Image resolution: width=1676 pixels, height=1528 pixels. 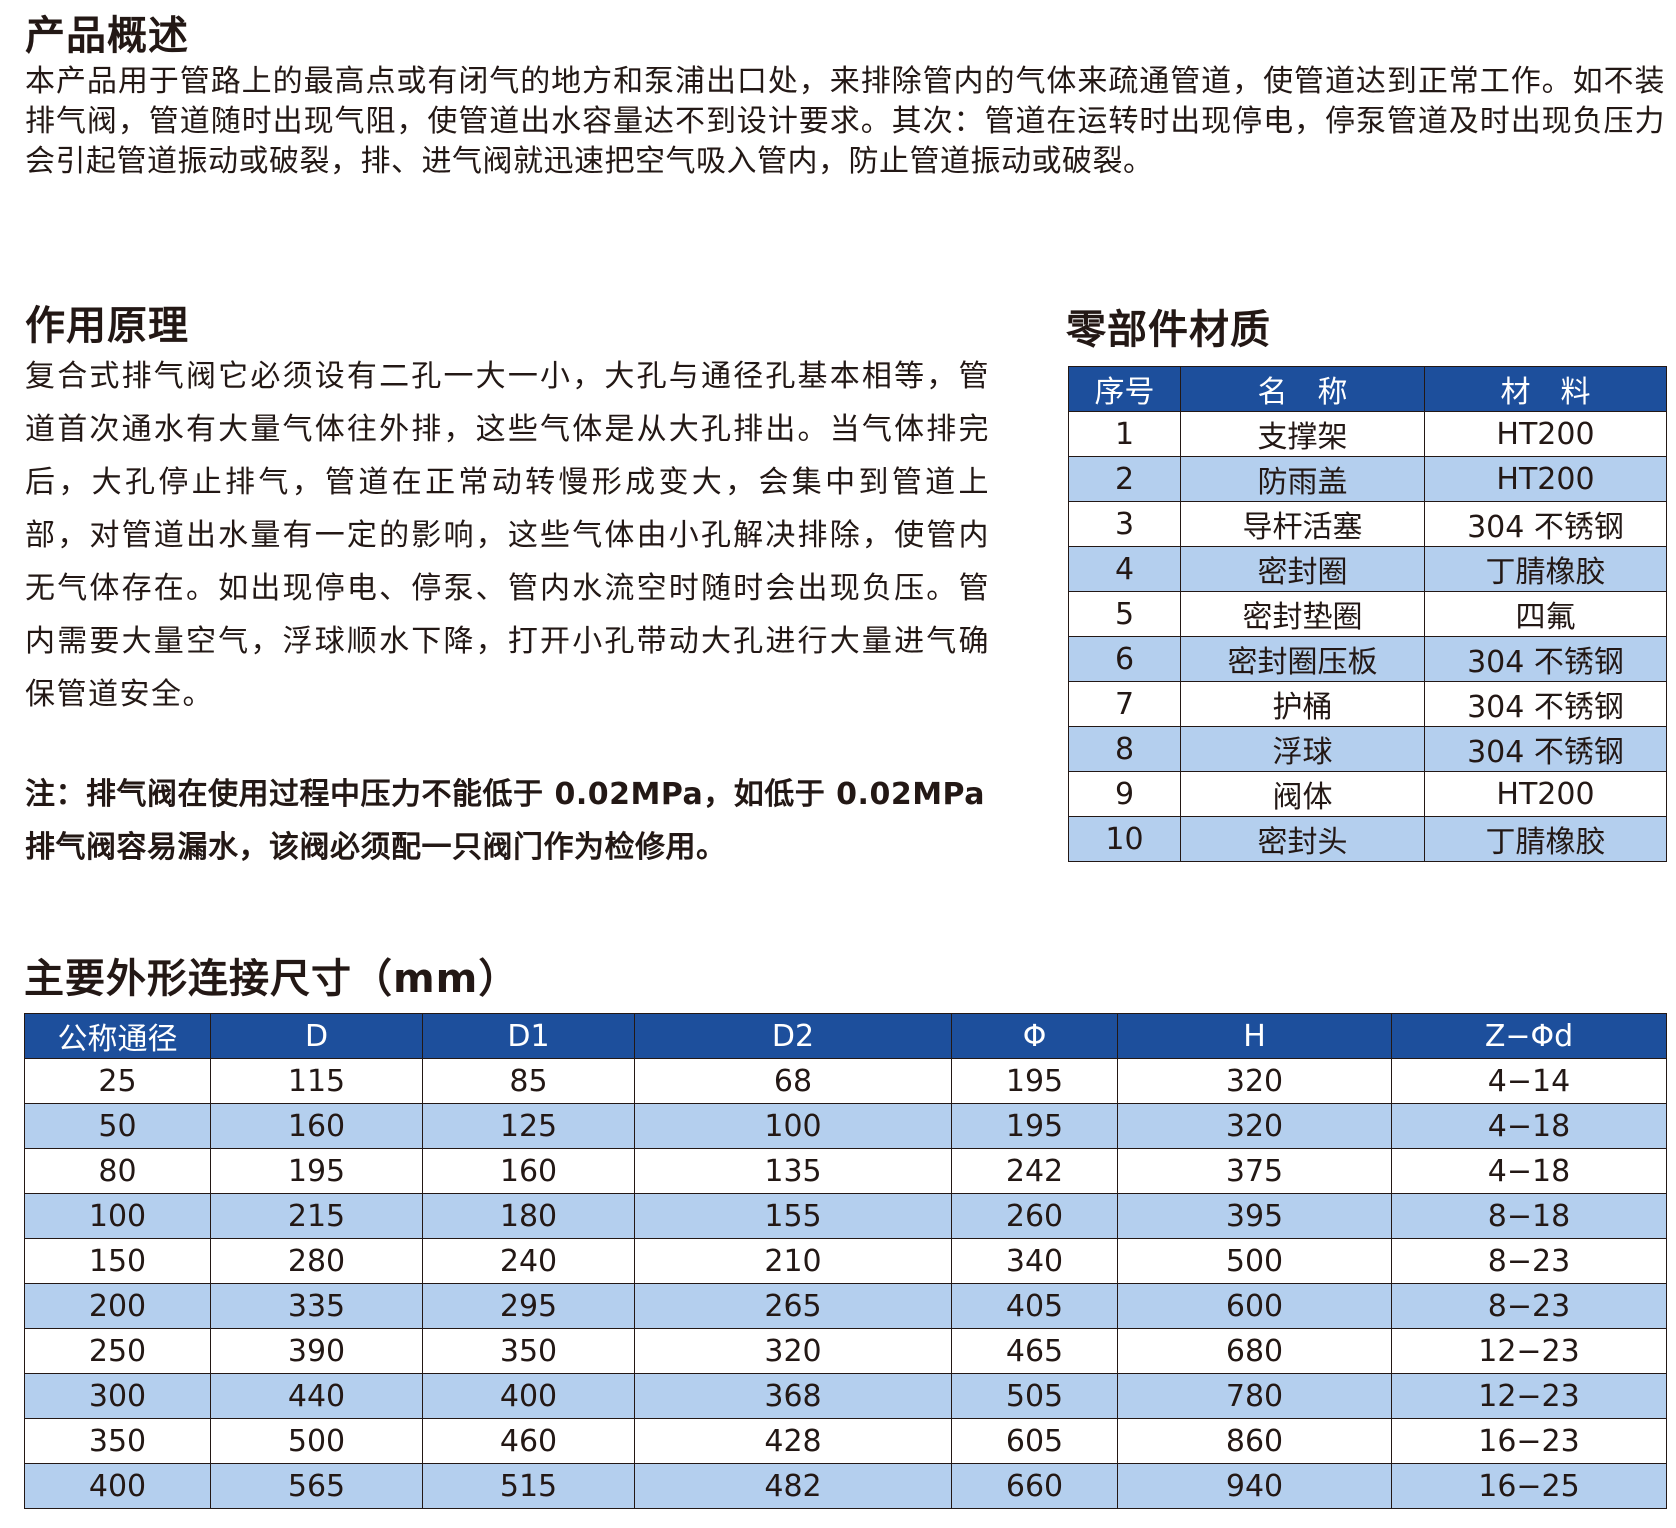 What do you see at coordinates (117, 1261) in the screenshot?
I see `dimensions-row-cell: 150` at bounding box center [117, 1261].